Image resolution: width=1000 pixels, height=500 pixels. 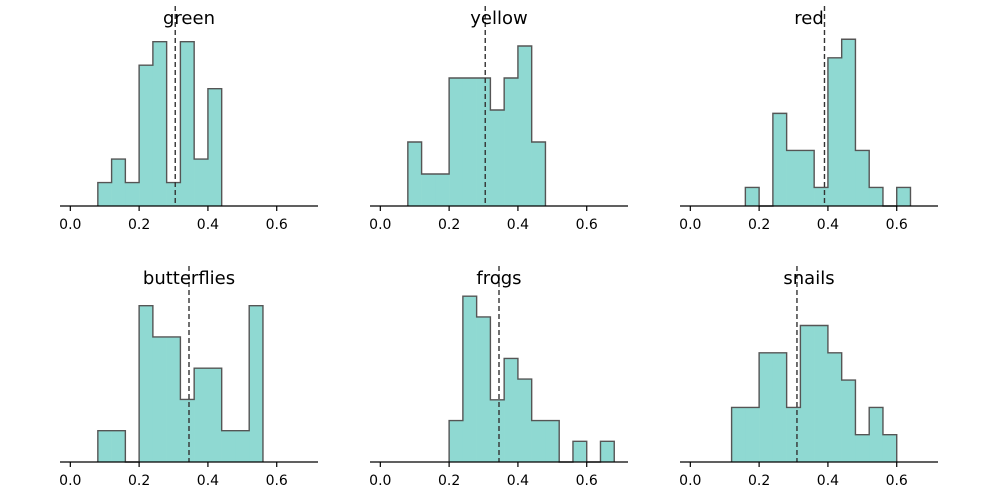 I want to click on histogram-panel-red: 0.0 0.2 0.4 0.6 red, so click(x=808, y=119).